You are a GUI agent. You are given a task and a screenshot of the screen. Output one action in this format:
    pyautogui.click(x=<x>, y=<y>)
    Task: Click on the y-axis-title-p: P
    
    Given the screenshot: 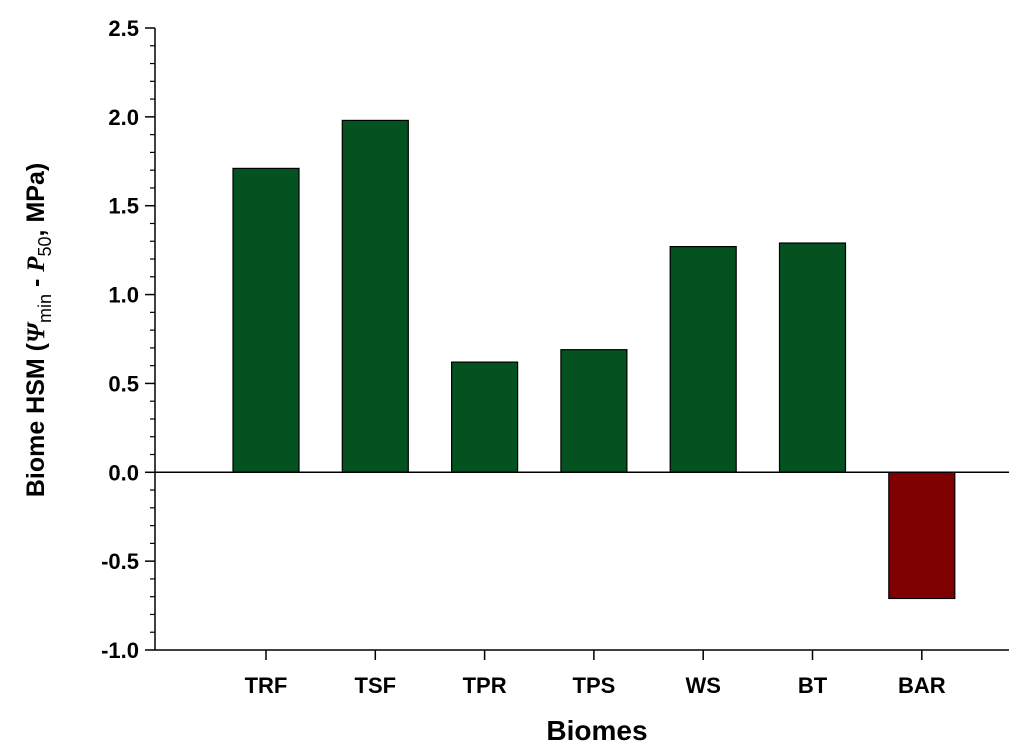 What is the action you would take?
    pyautogui.click(x=36, y=264)
    